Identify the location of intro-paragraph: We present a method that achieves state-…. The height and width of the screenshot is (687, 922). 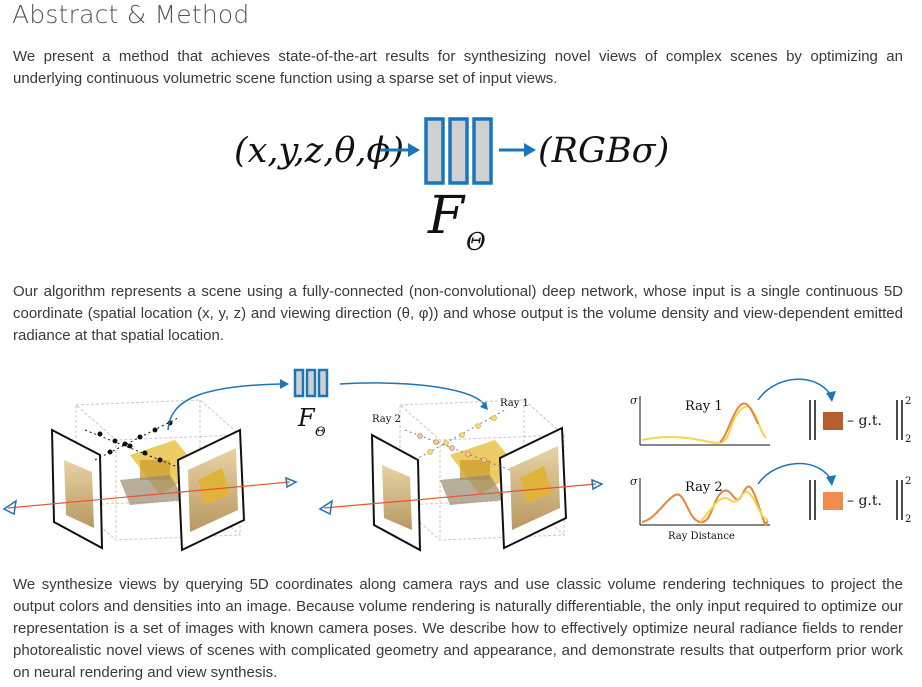
(458, 67).